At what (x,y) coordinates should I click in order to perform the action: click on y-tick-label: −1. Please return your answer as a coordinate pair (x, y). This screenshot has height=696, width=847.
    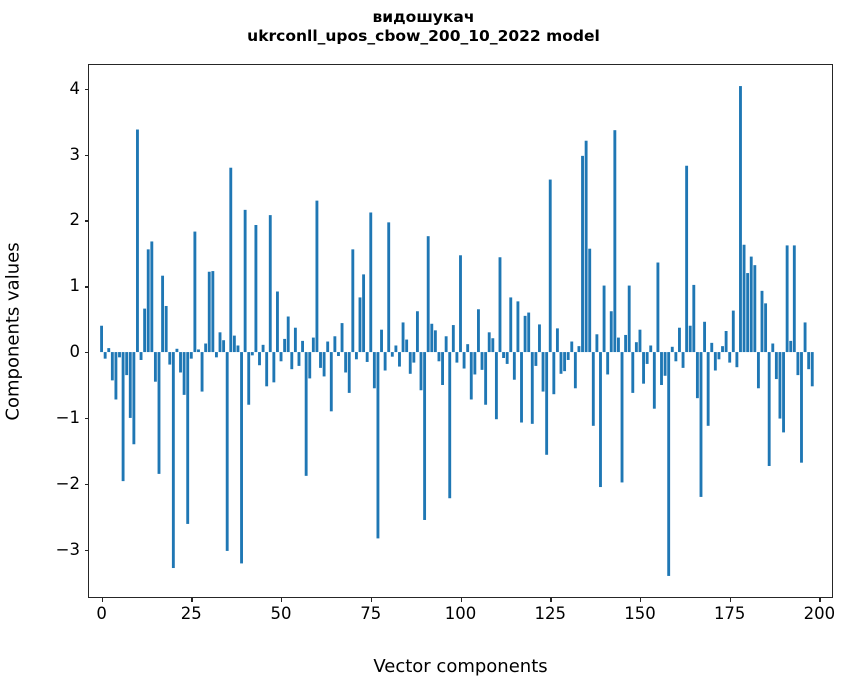
    Looking at the image, I should click on (67, 417).